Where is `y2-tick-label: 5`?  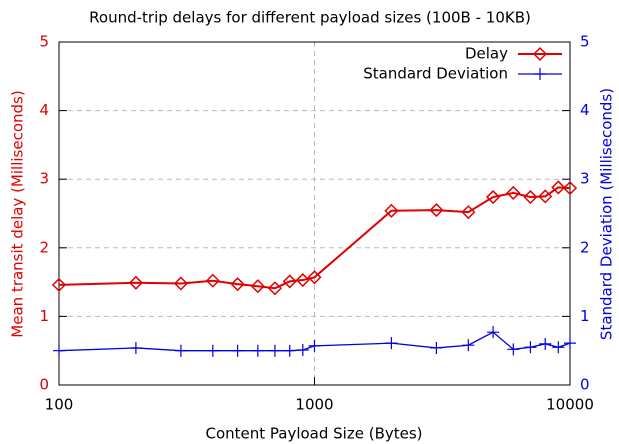 y2-tick-label: 5 is located at coordinates (585, 42).